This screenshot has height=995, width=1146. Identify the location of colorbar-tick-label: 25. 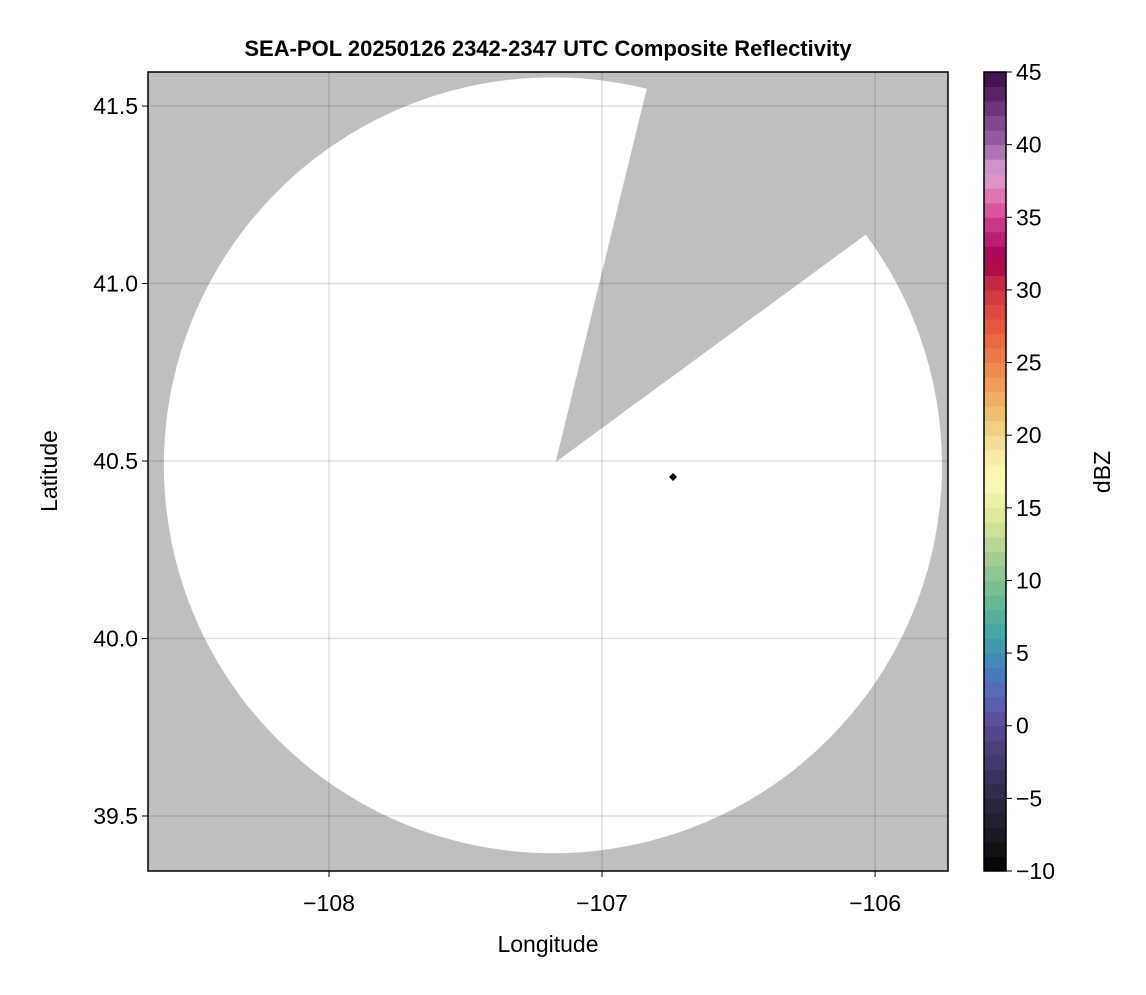
(1029, 363).